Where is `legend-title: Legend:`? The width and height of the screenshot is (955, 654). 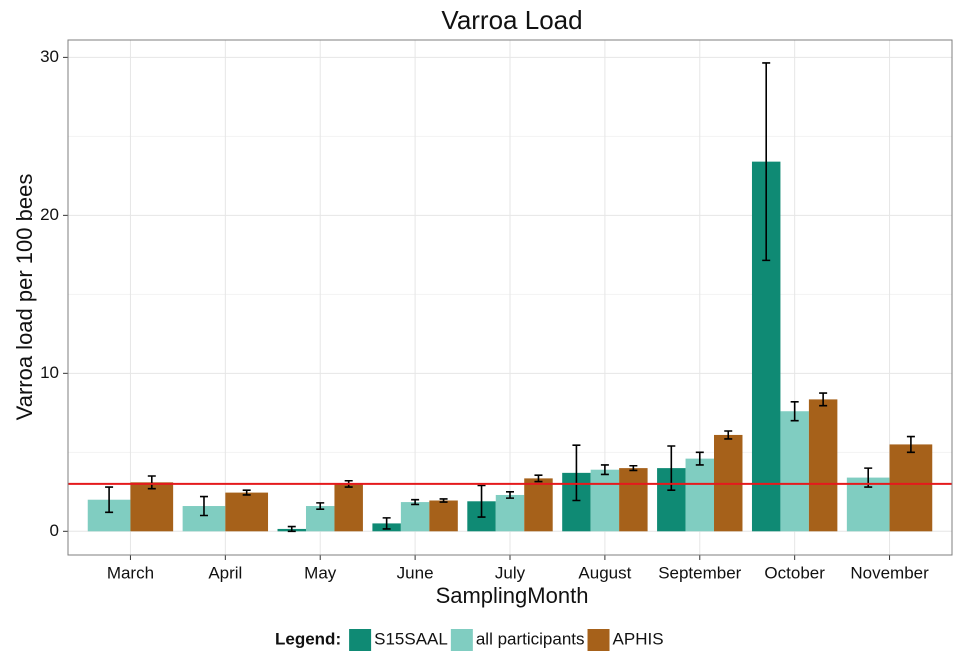
legend-title: Legend: is located at coordinates (308, 638).